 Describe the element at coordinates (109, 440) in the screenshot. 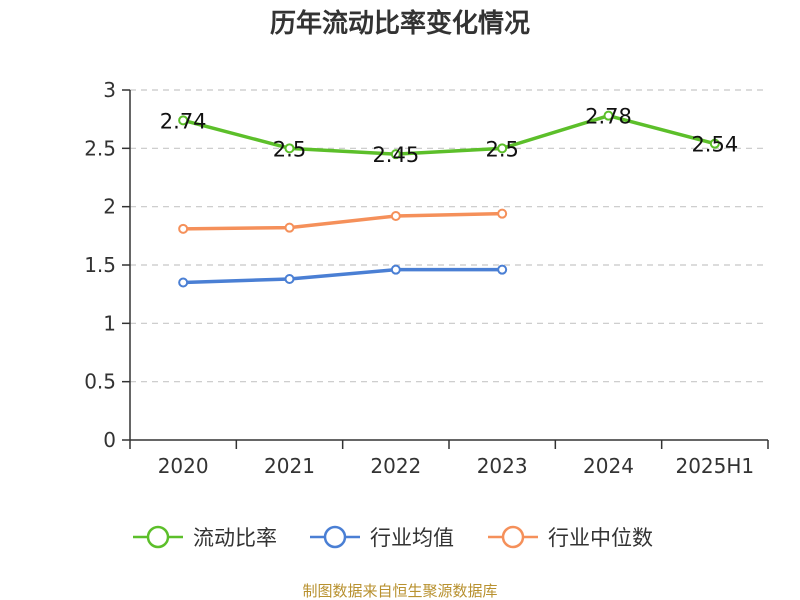

I see `y-tick-label: 0` at that location.